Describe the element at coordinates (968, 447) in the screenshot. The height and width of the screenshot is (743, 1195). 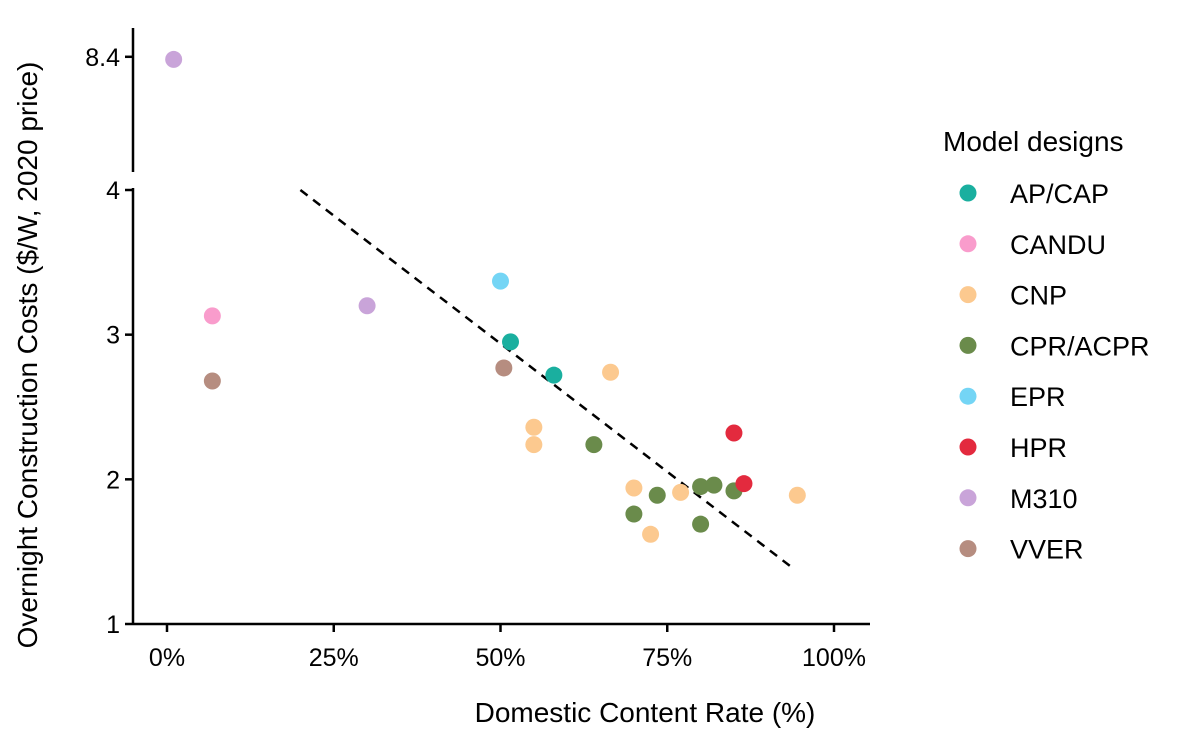
I see `legend-swatch-hpr` at that location.